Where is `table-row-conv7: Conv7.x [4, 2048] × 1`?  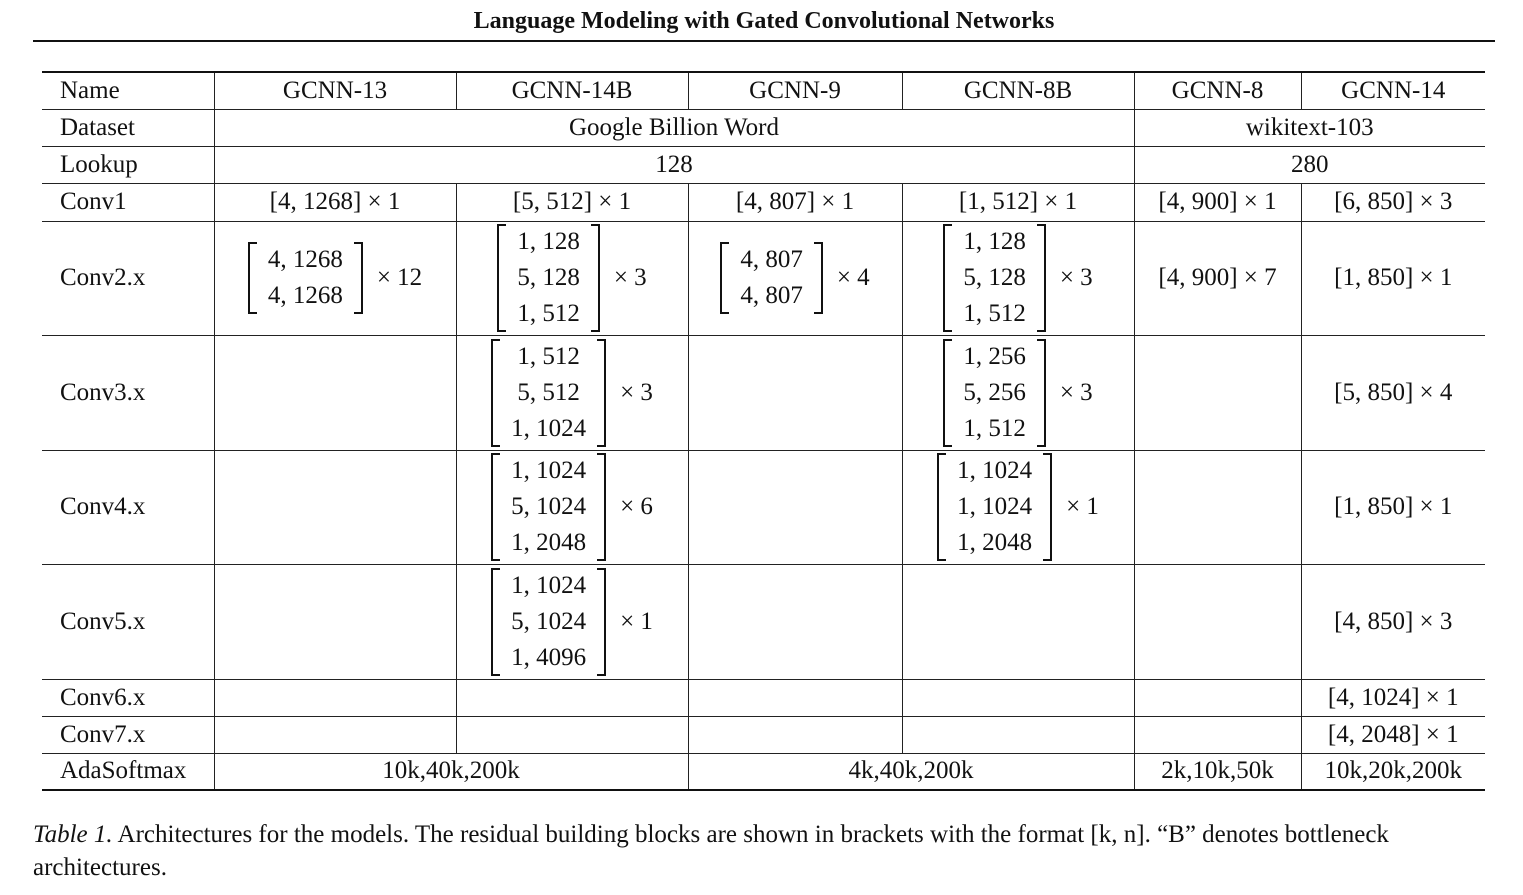
table-row-conv7: Conv7.x [4, 2048] × 1 is located at coordinates (763, 734).